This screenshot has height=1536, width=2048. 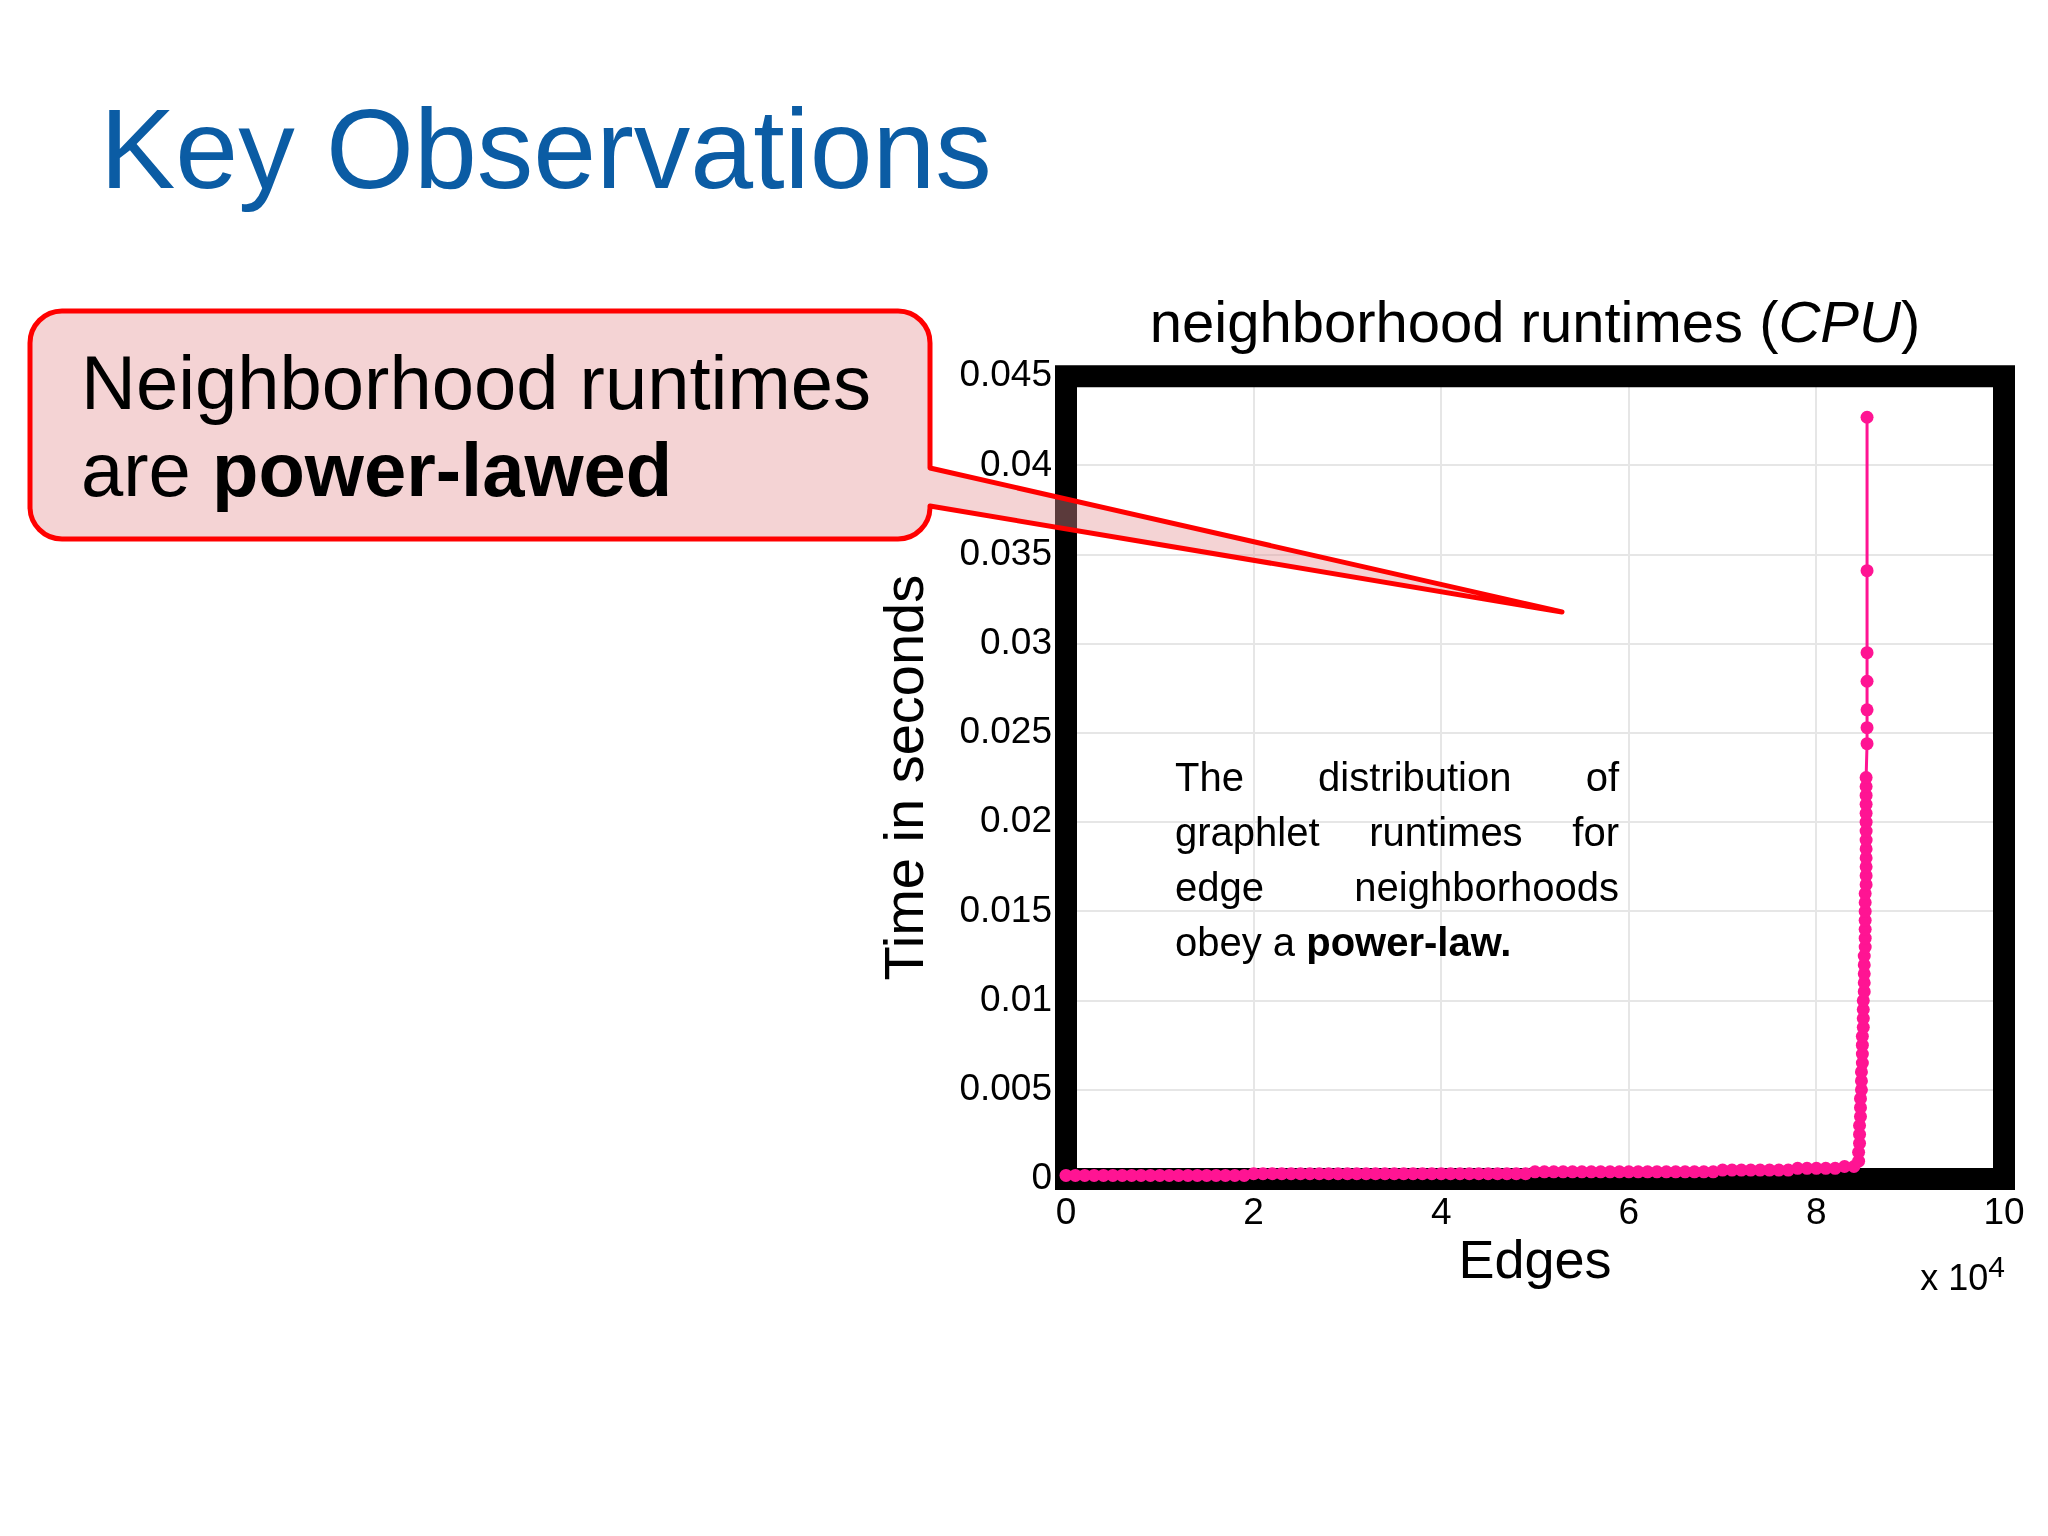 What do you see at coordinates (1397, 860) in the screenshot?
I see `annotation: The distribution of graphlet runtimes for edge neighborhoods obey a power-law.` at bounding box center [1397, 860].